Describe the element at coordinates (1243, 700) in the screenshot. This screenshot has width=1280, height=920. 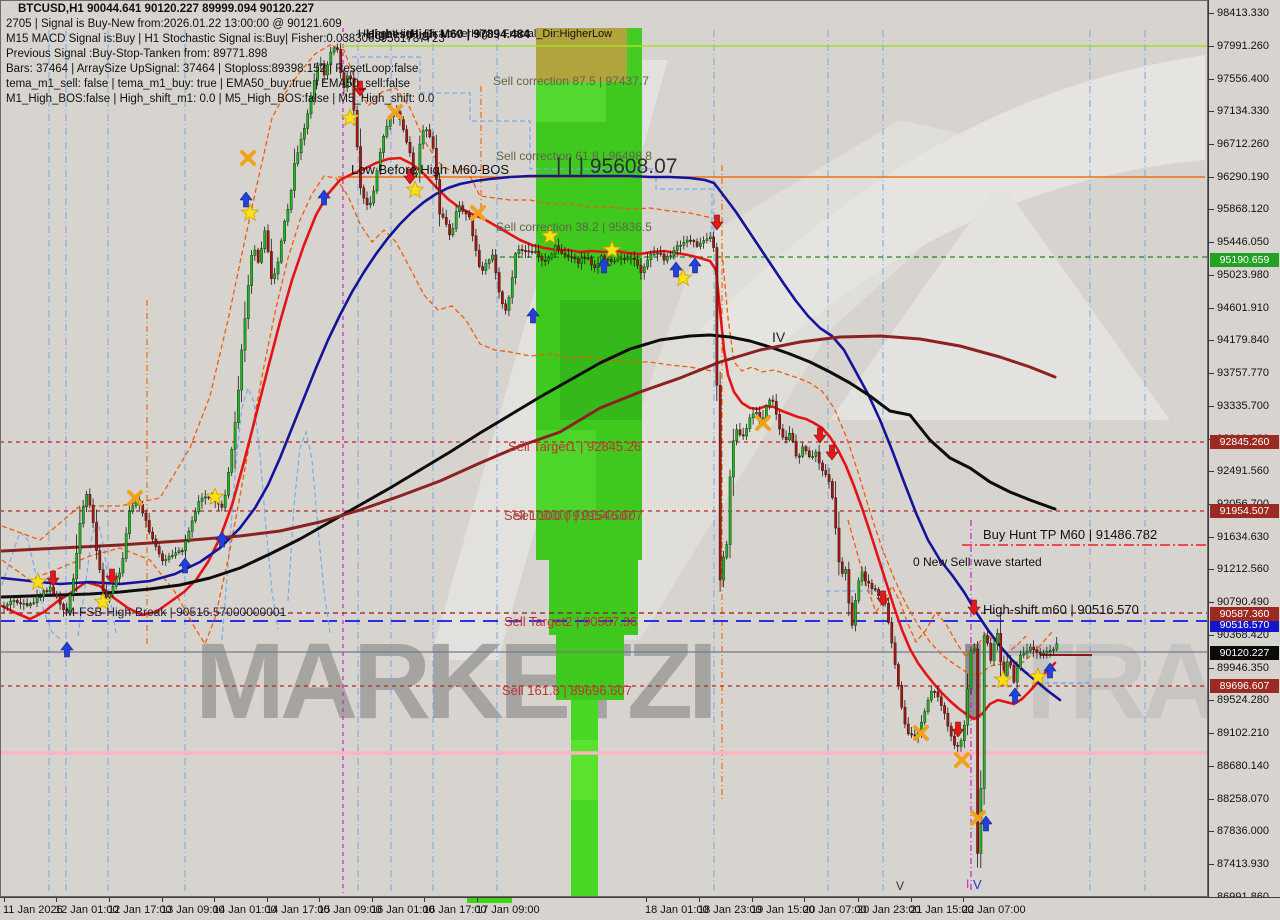
I see `price-axis-label: 89524.280` at that location.